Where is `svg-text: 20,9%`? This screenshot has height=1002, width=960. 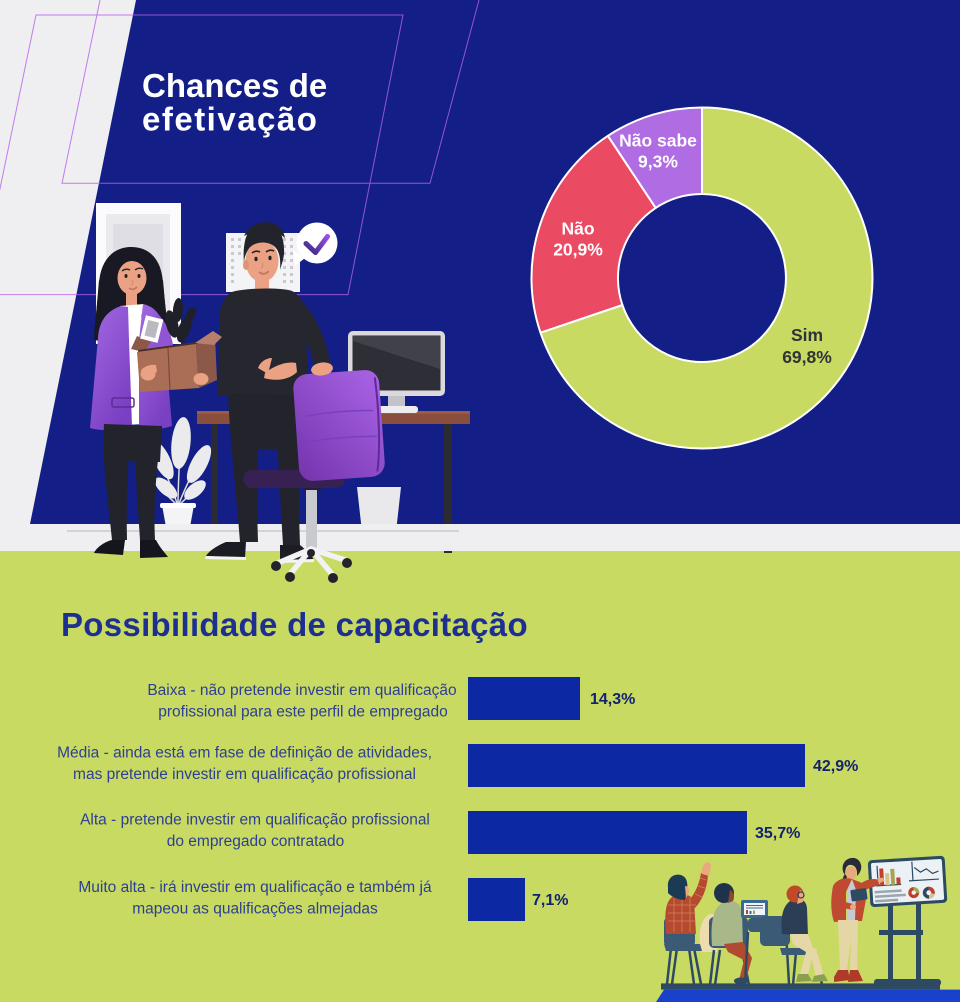
svg-text: 20,9% is located at coordinates (578, 250).